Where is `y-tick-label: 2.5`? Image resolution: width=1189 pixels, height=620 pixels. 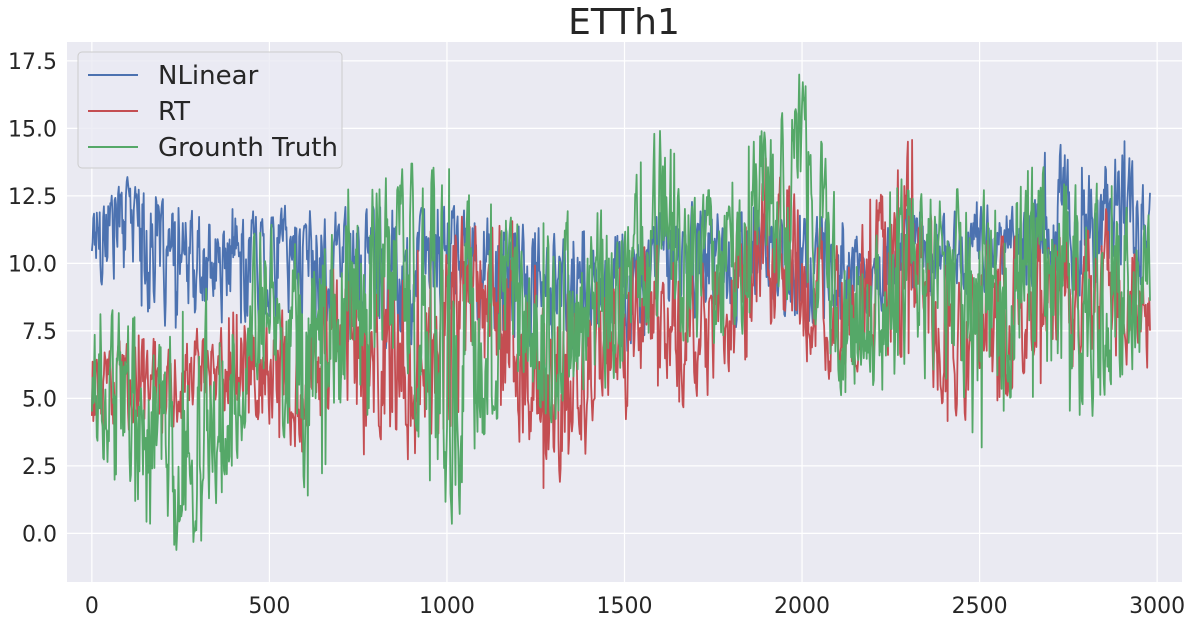
y-tick-label: 2.5 is located at coordinates (39, 467).